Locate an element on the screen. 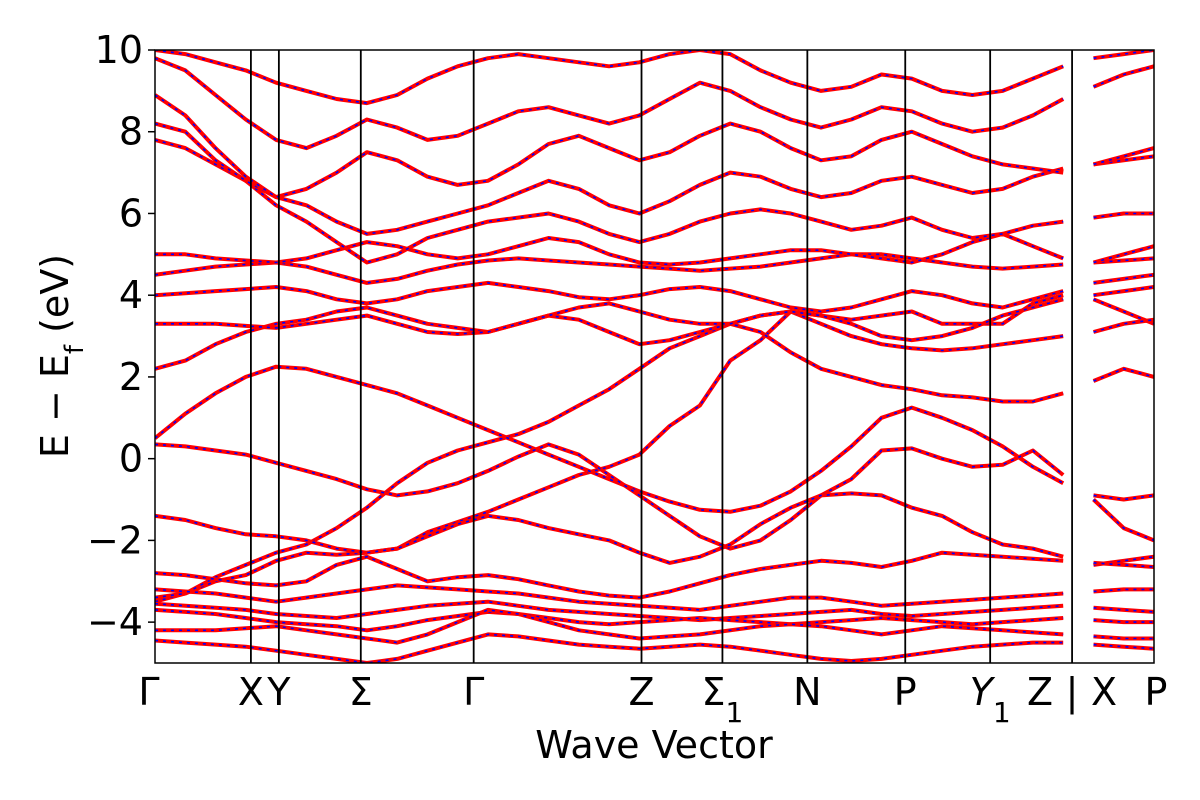 The width and height of the screenshot is (1200, 800). k-point-label: Y is located at coordinates (278, 692).